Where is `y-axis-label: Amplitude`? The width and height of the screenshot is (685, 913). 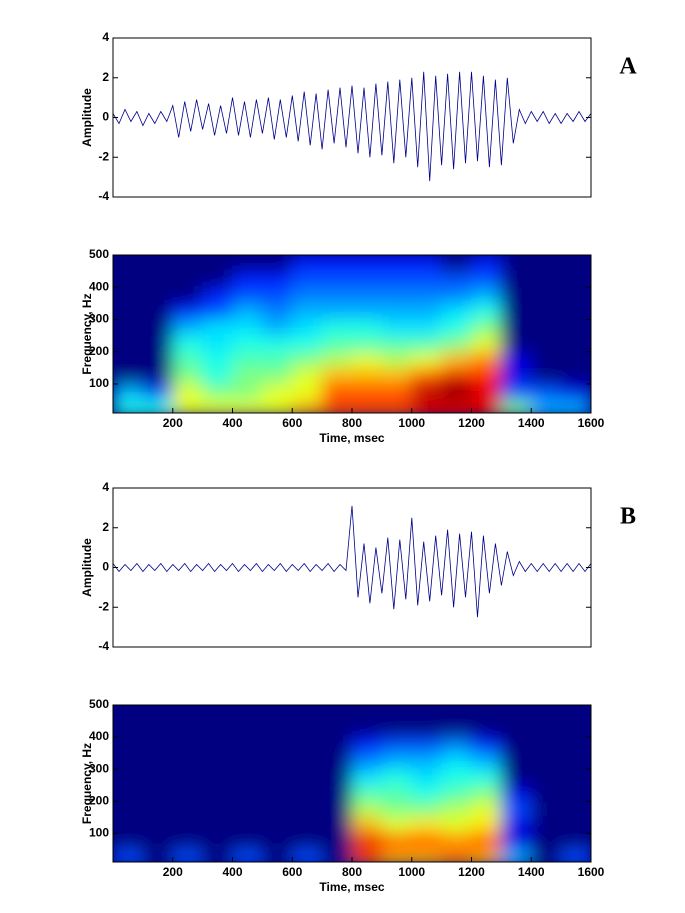 y-axis-label: Amplitude is located at coordinates (87, 117).